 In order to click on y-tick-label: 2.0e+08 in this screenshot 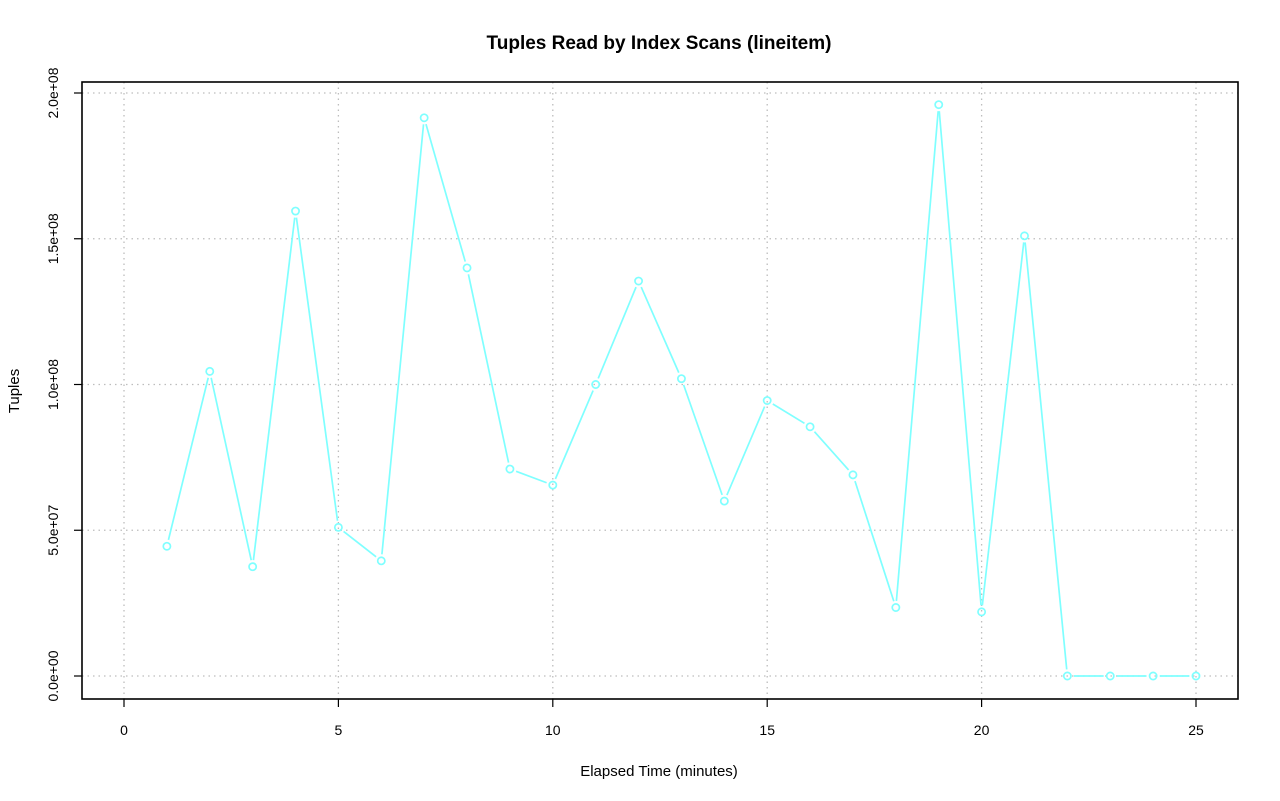, I will do `click(53, 92)`.